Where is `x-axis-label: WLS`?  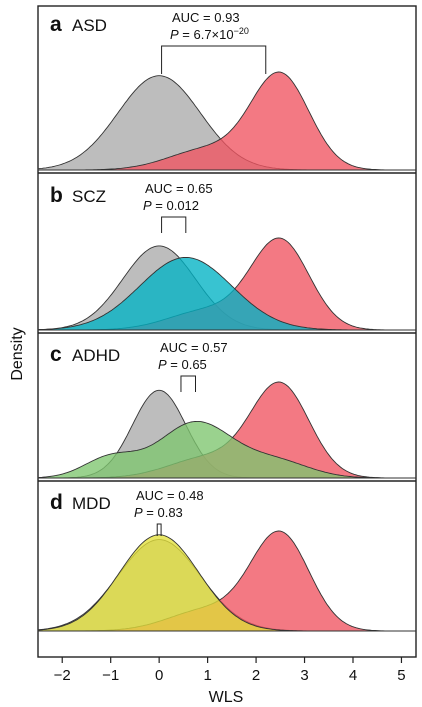
x-axis-label: WLS is located at coordinates (226, 697).